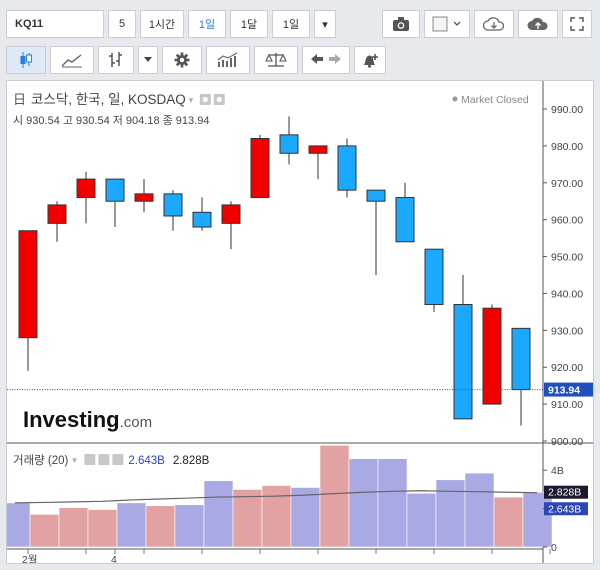 The height and width of the screenshot is (570, 600). Describe the element at coordinates (567, 442) in the screenshot. I see `price-tick-label: 900.00` at that location.